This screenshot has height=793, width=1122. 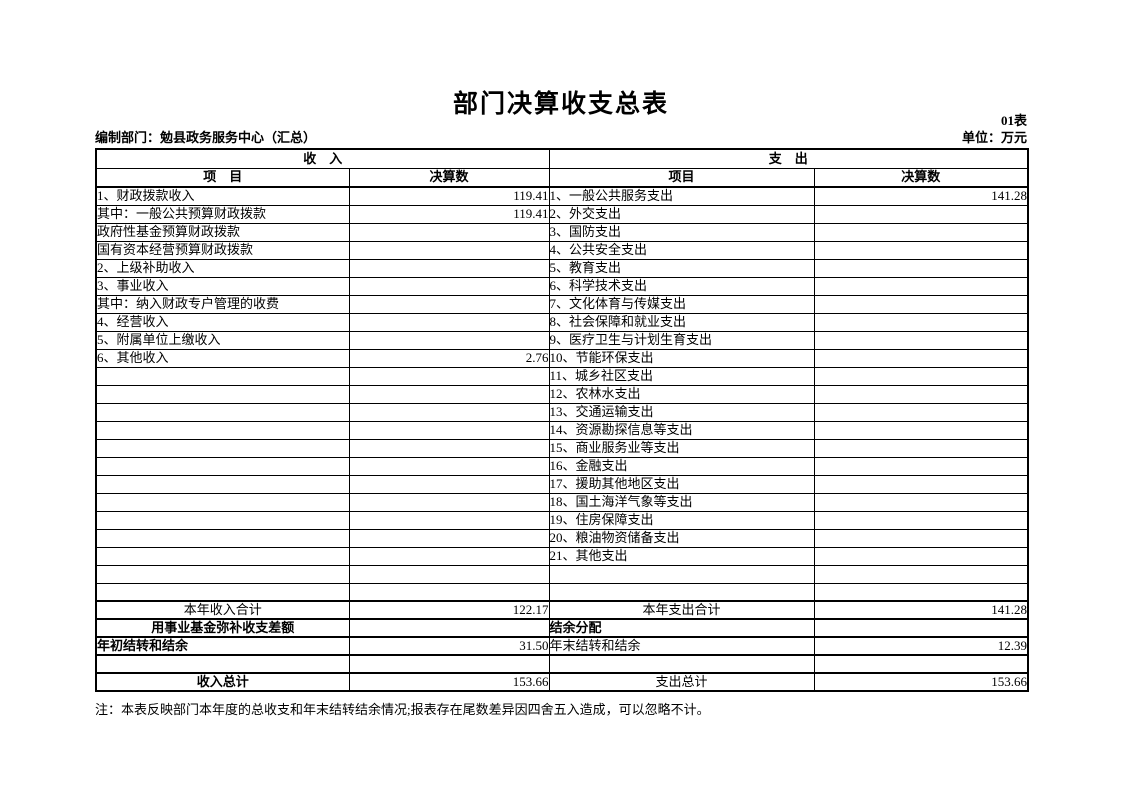 I want to click on table-row: 16、金融支出, so click(x=562, y=466).